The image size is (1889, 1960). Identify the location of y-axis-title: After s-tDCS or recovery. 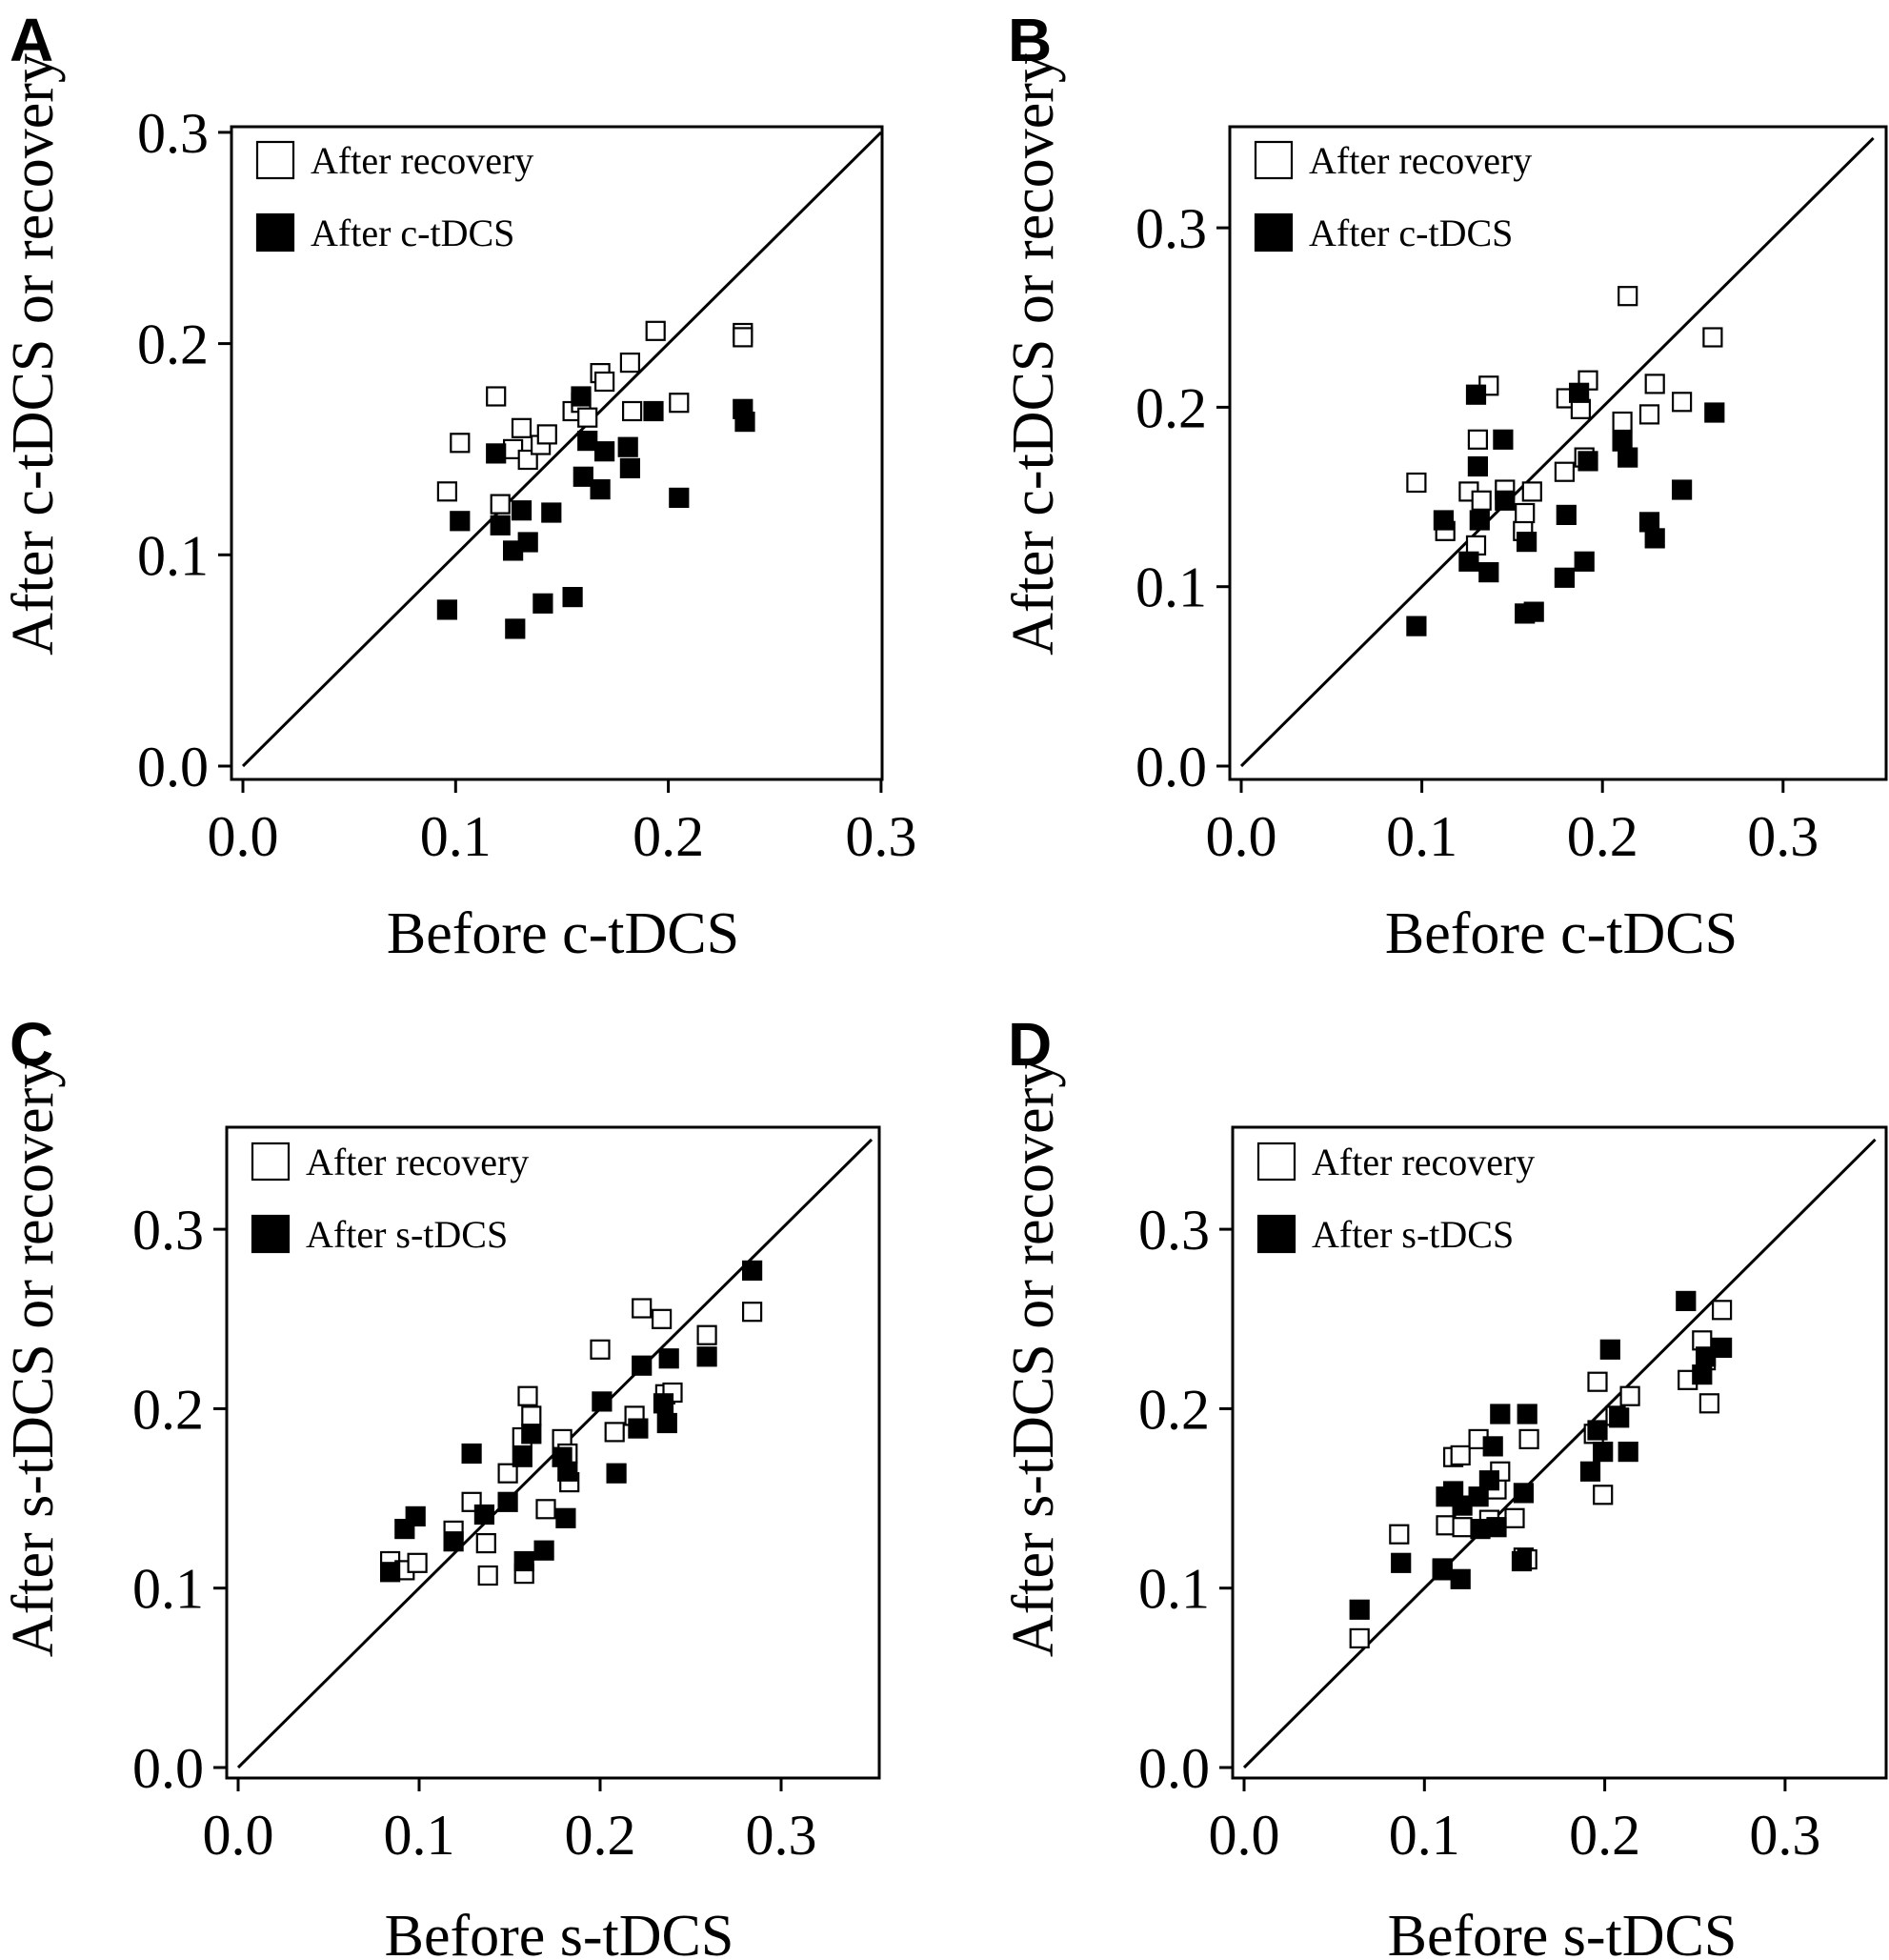
(33, 1358).